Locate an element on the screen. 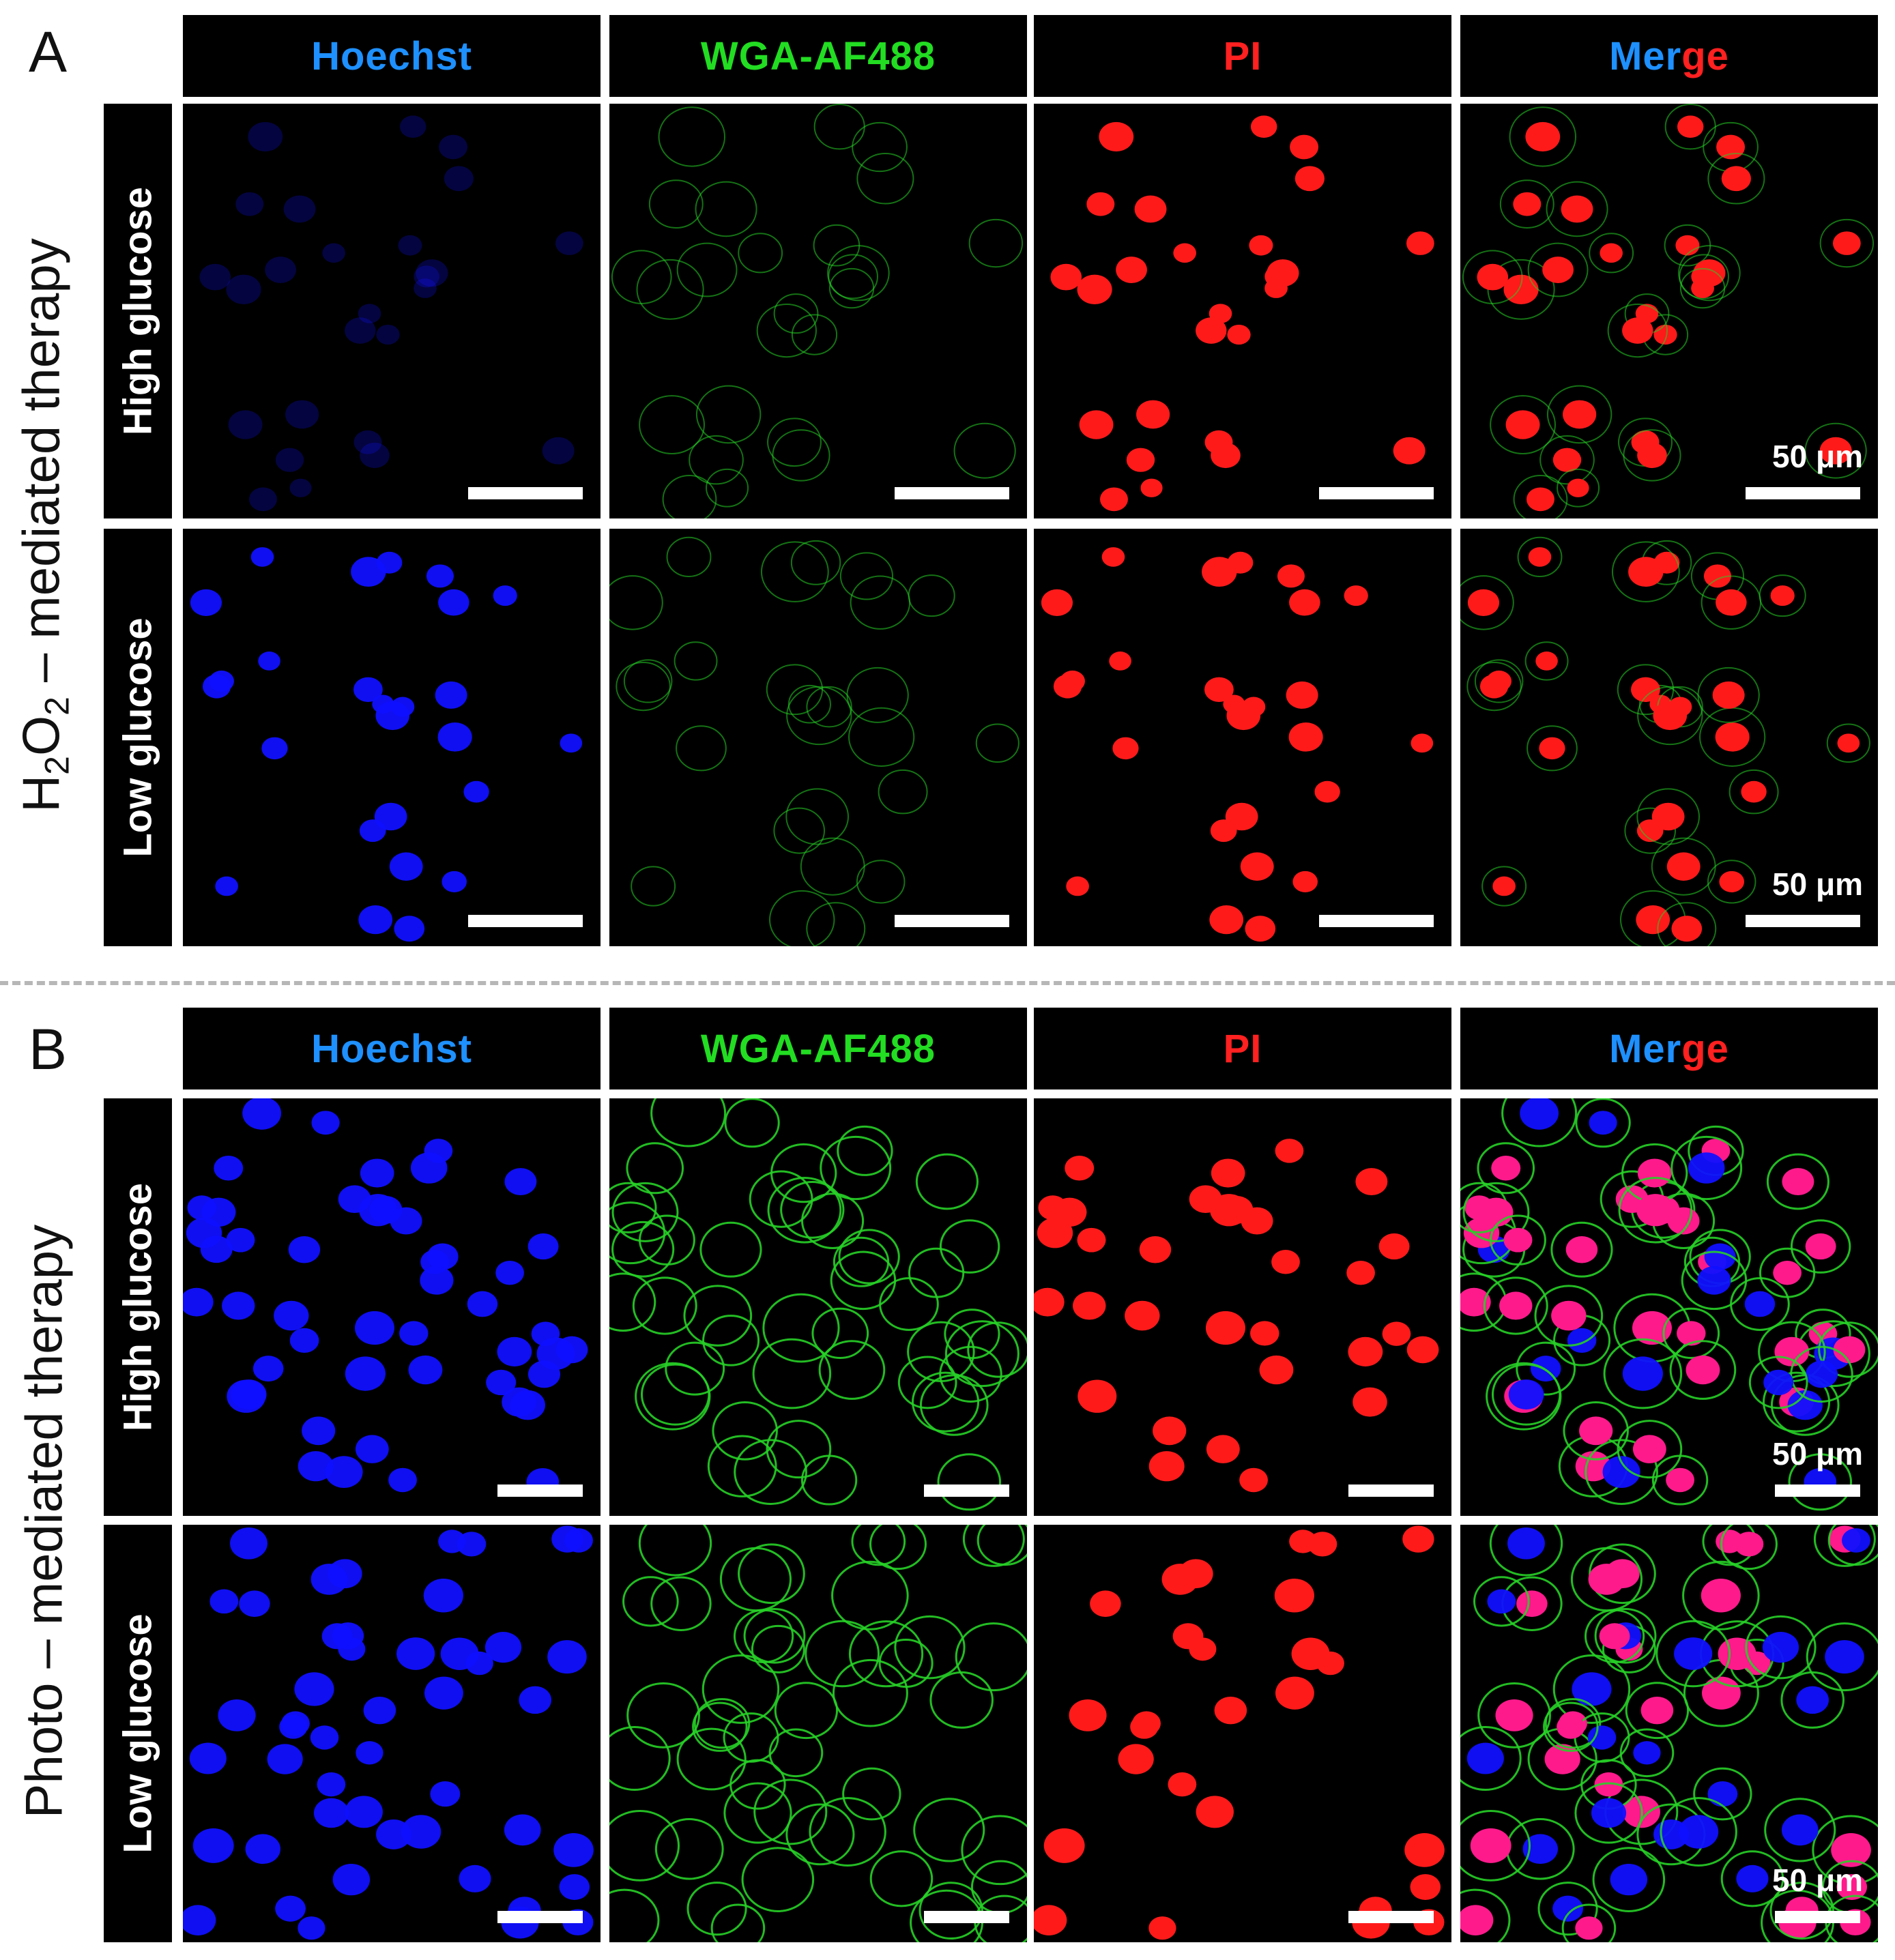 The width and height of the screenshot is (1895, 1960). image-a-high-glucose-hoechst is located at coordinates (392, 311).